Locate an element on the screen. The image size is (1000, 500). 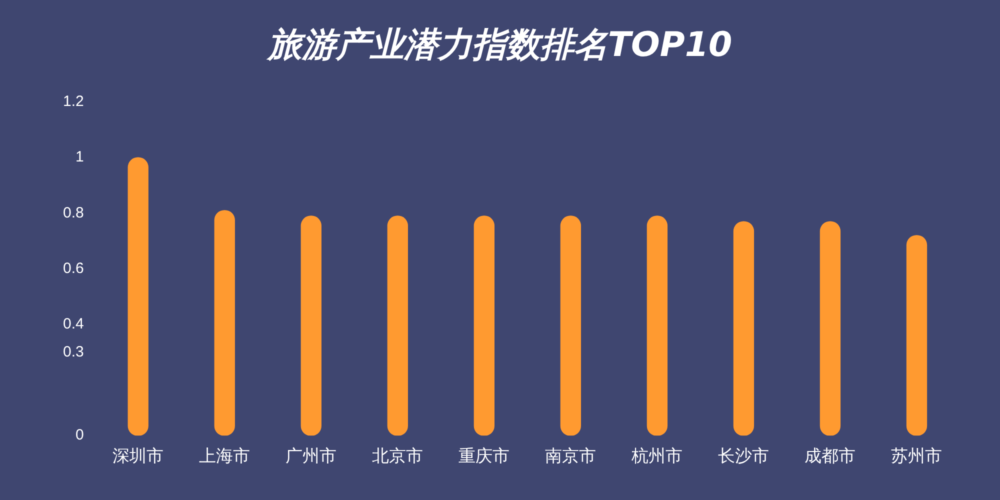
y-tick-label: 0.4 is located at coordinates (73, 324).